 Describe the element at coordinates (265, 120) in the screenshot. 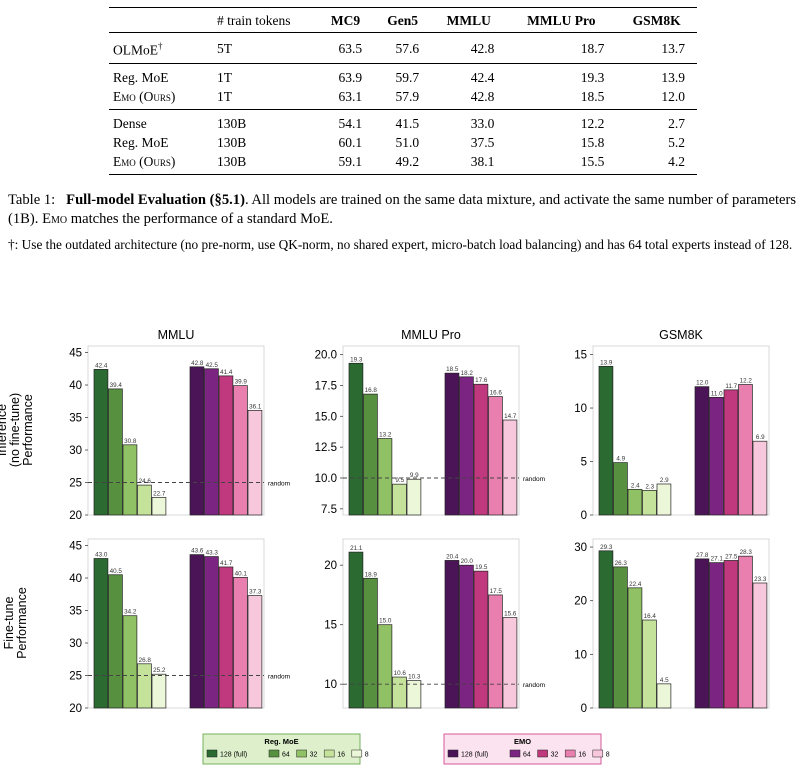

I see `tokens-cell: 130B` at that location.